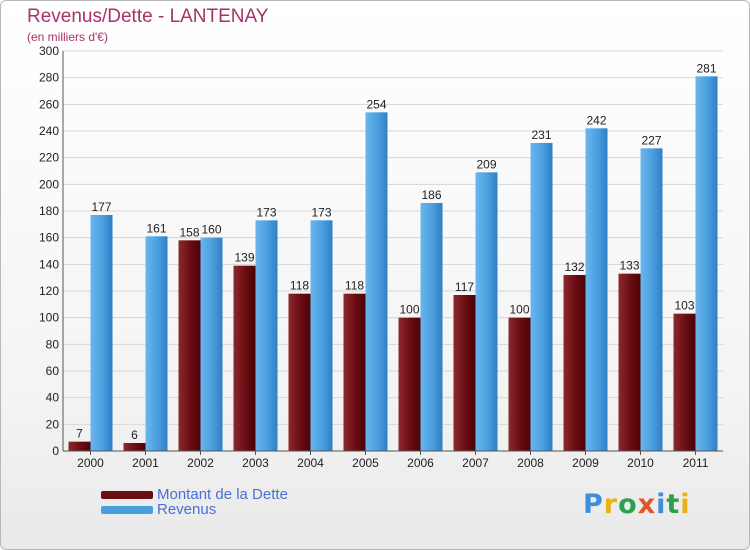 The width and height of the screenshot is (750, 550). What do you see at coordinates (49, 291) in the screenshot?
I see `y-tick-label: 120` at bounding box center [49, 291].